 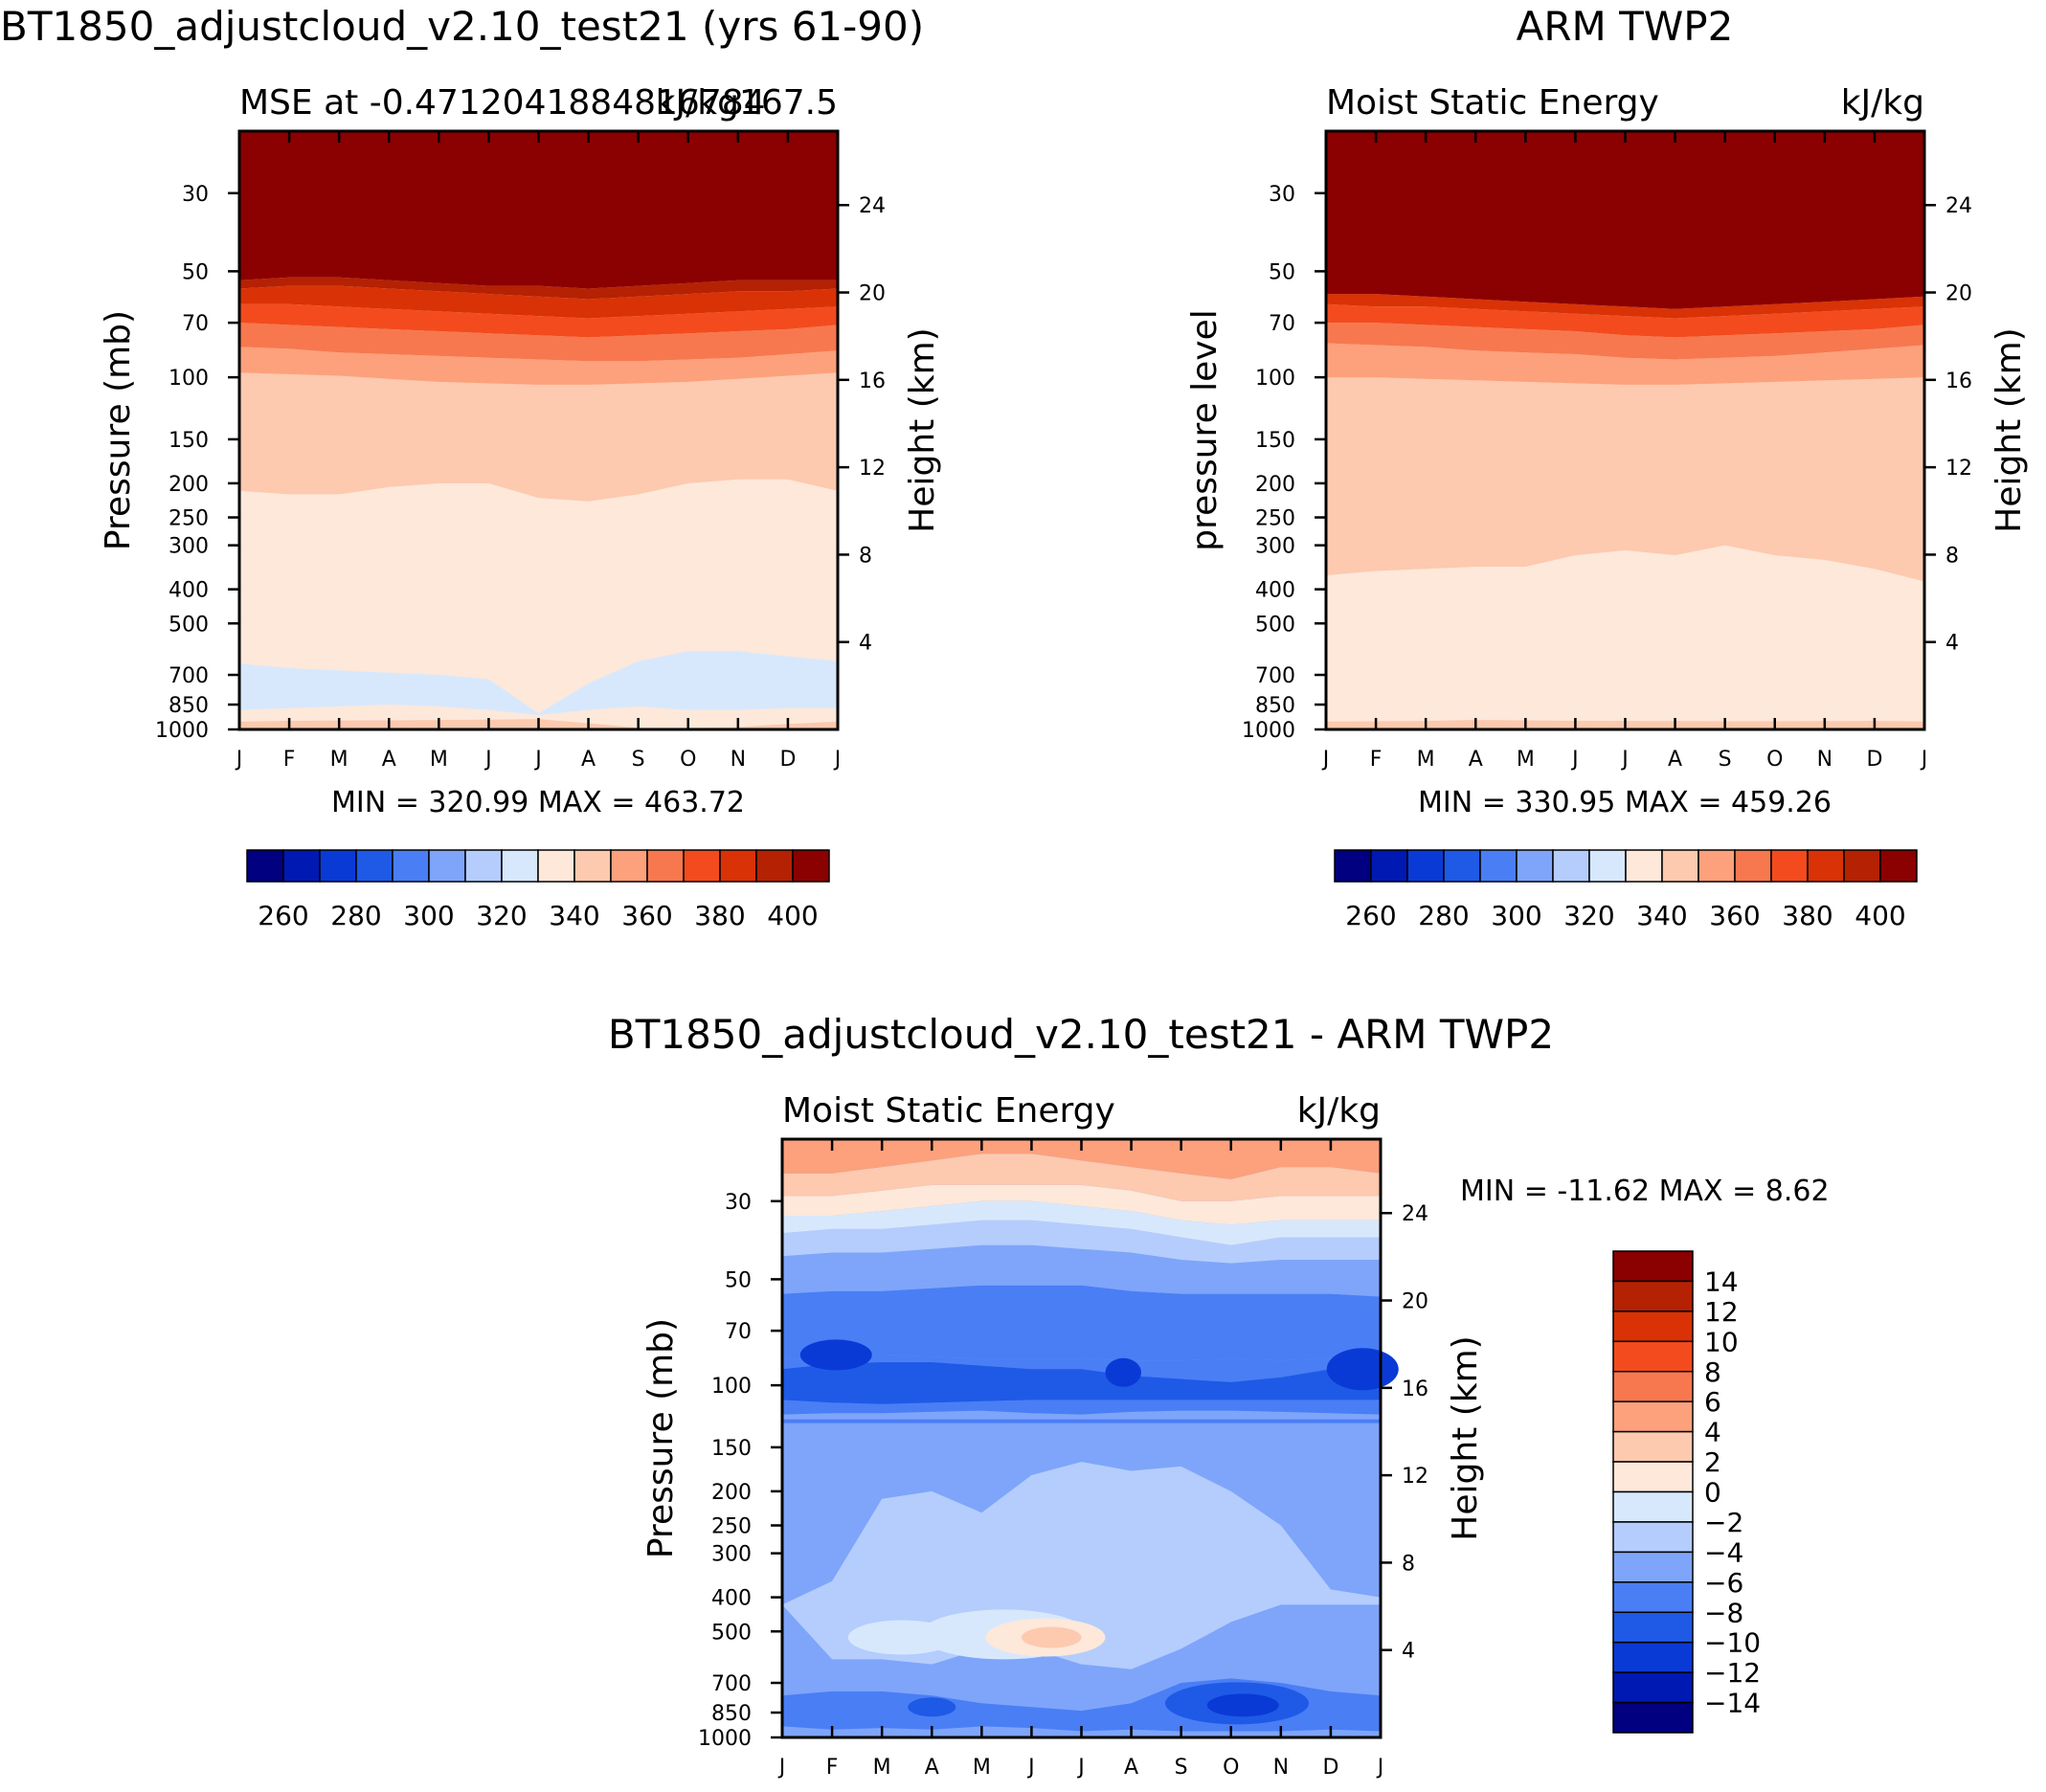 I want to click on left-axis-label: pressure level, so click(x=1205, y=430).